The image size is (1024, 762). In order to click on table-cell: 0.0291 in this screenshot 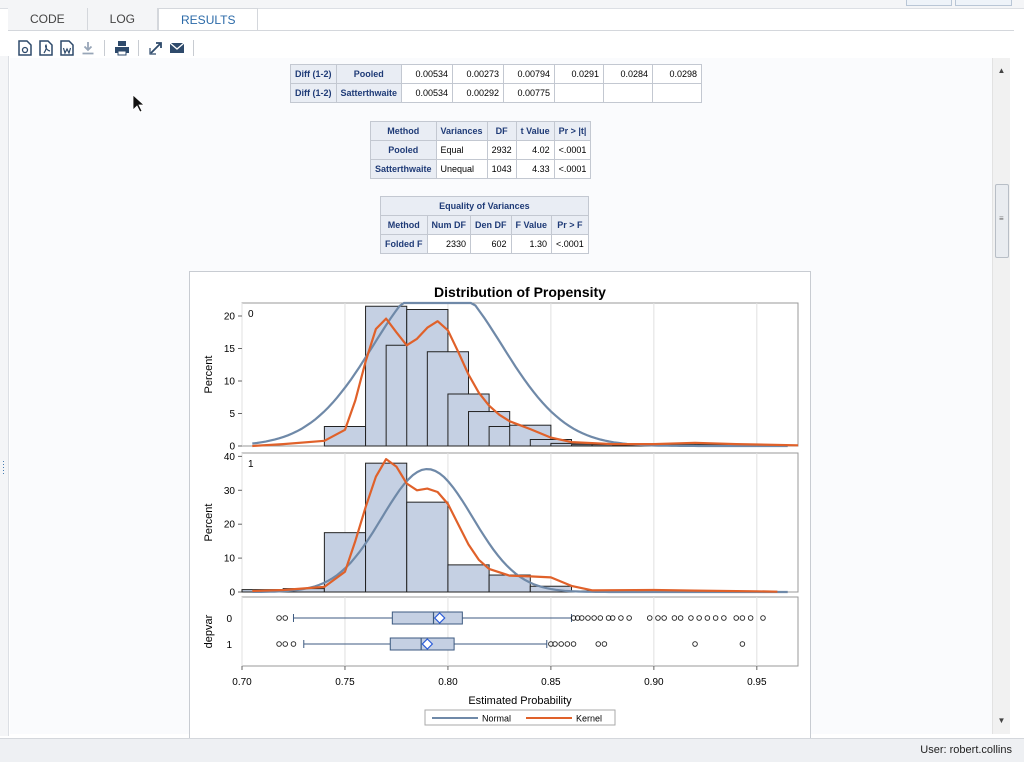, I will do `click(579, 74)`.